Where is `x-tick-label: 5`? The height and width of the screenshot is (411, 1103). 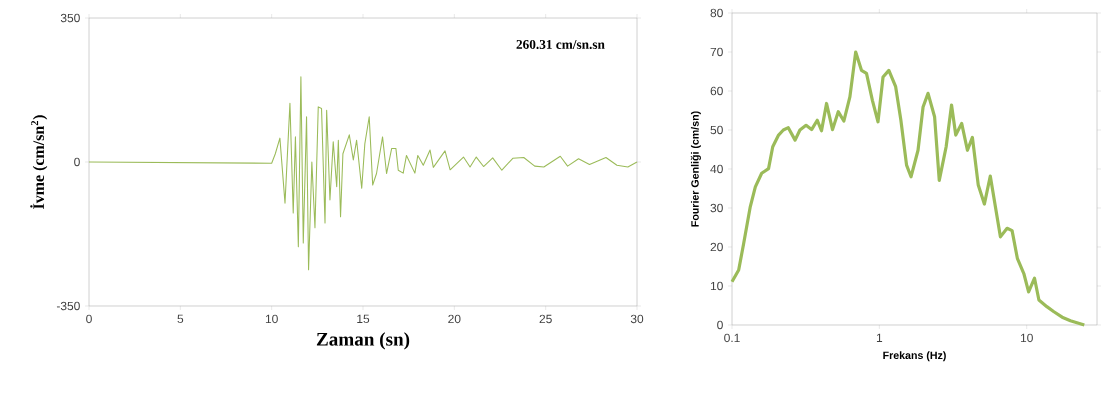 x-tick-label: 5 is located at coordinates (180, 319).